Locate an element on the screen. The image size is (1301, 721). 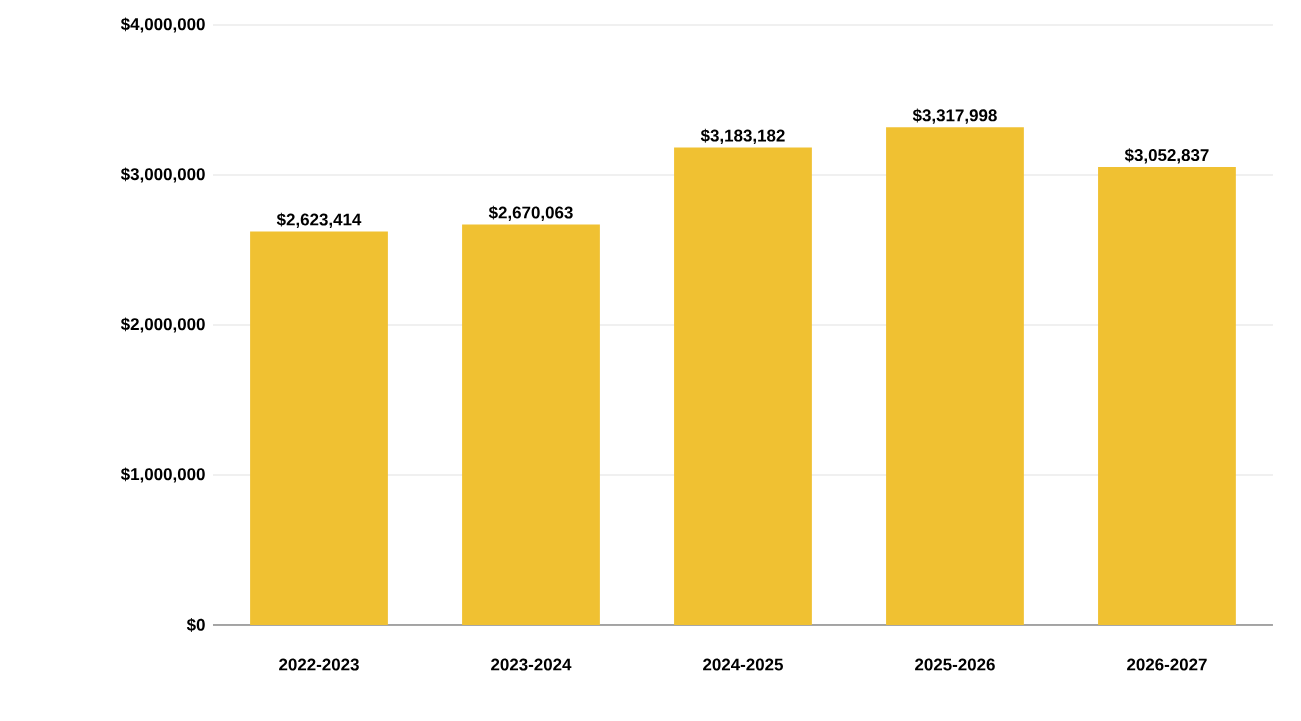
y-tick-label: $1,000,000 is located at coordinates (162, 475).